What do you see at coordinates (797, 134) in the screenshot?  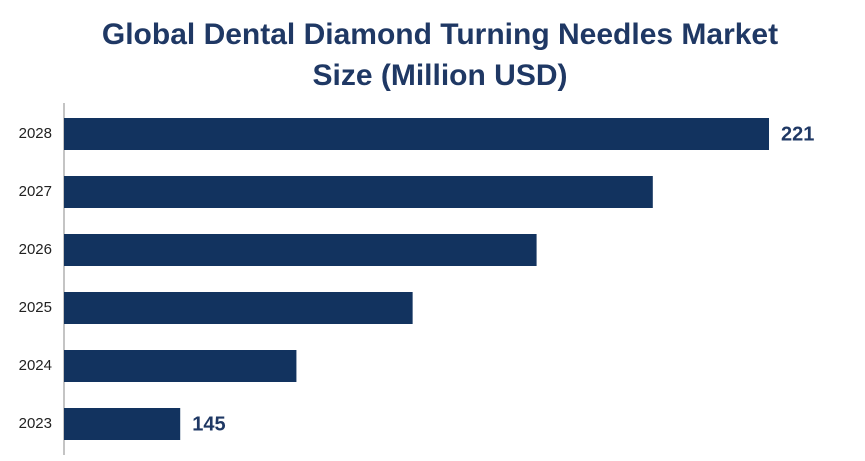 I see `value-label: 221` at bounding box center [797, 134].